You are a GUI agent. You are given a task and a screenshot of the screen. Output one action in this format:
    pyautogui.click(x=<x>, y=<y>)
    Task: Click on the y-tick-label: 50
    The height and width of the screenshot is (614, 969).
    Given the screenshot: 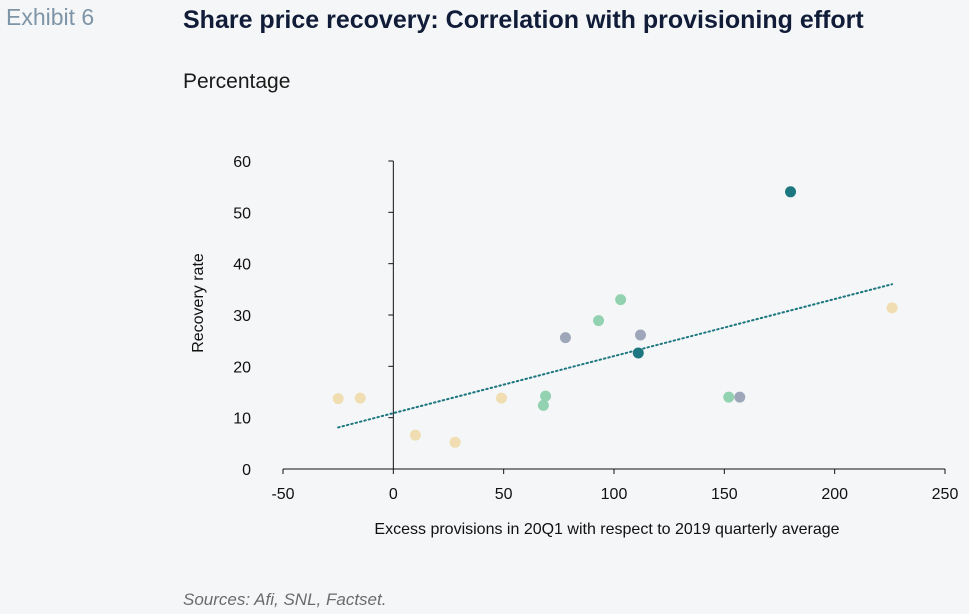 What is the action you would take?
    pyautogui.click(x=242, y=213)
    